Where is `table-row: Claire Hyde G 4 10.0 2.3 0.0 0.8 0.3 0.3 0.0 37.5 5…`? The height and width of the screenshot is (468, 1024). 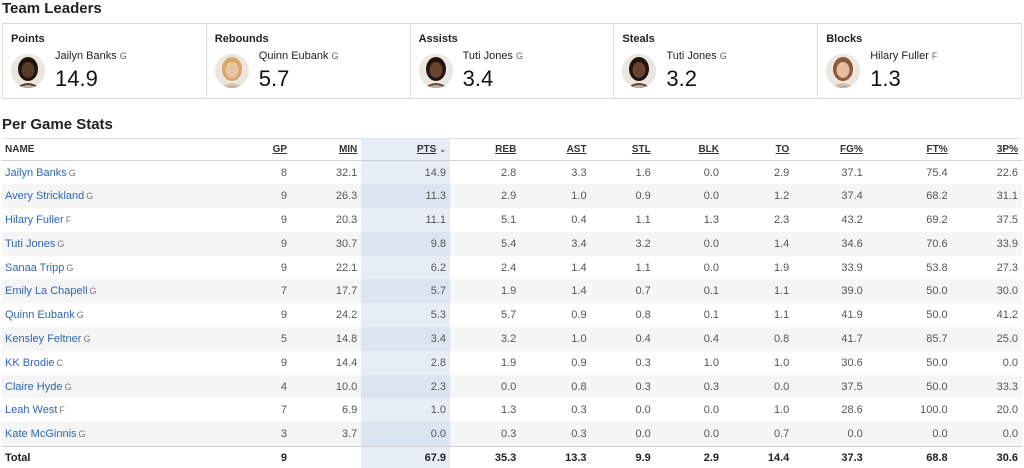
table-row: Claire Hyde G 4 10.0 2.3 0.0 0.8 0.3 0.3 0.0 37.5 5… is located at coordinates (512, 386).